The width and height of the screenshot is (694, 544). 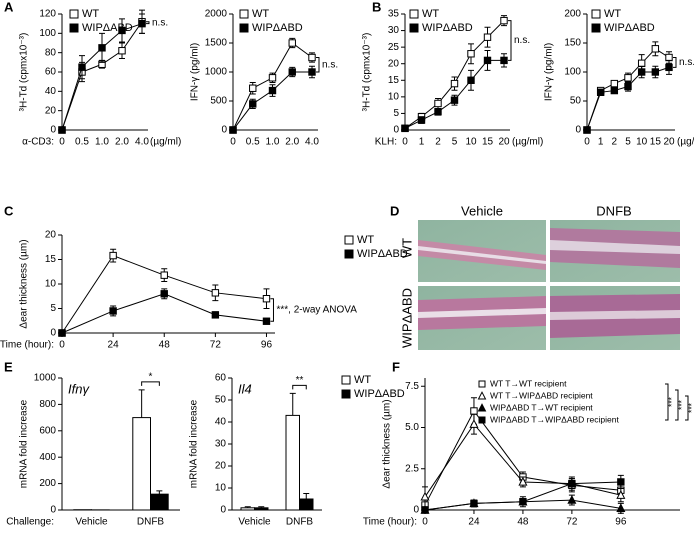 What do you see at coordinates (367, 72) in the screenshot?
I see `y-axis-label: ³H-Td (cpmx10⁻³)` at bounding box center [367, 72].